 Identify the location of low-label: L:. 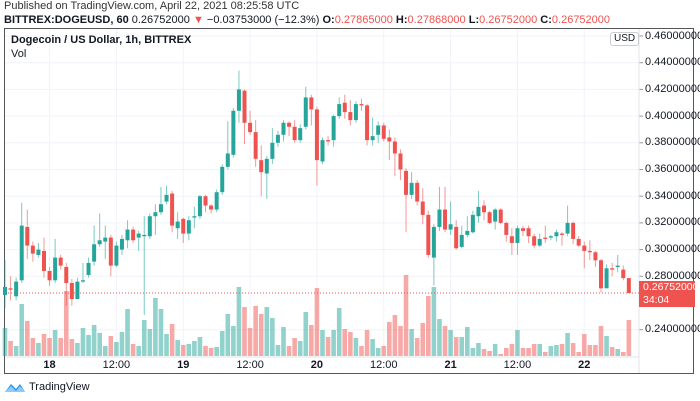
(474, 20).